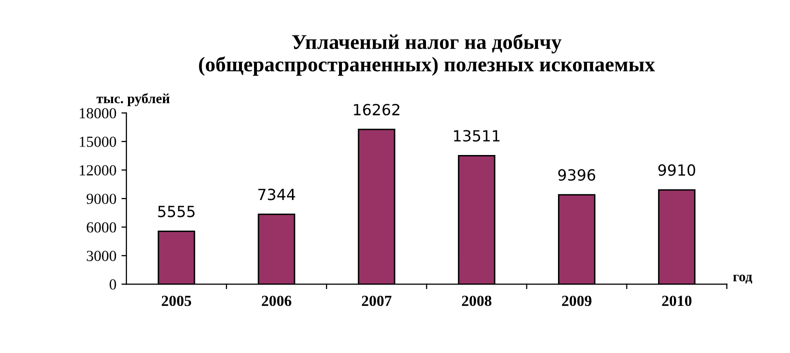 This screenshot has width=790, height=353. I want to click on x-tick-label: 2009, so click(577, 301).